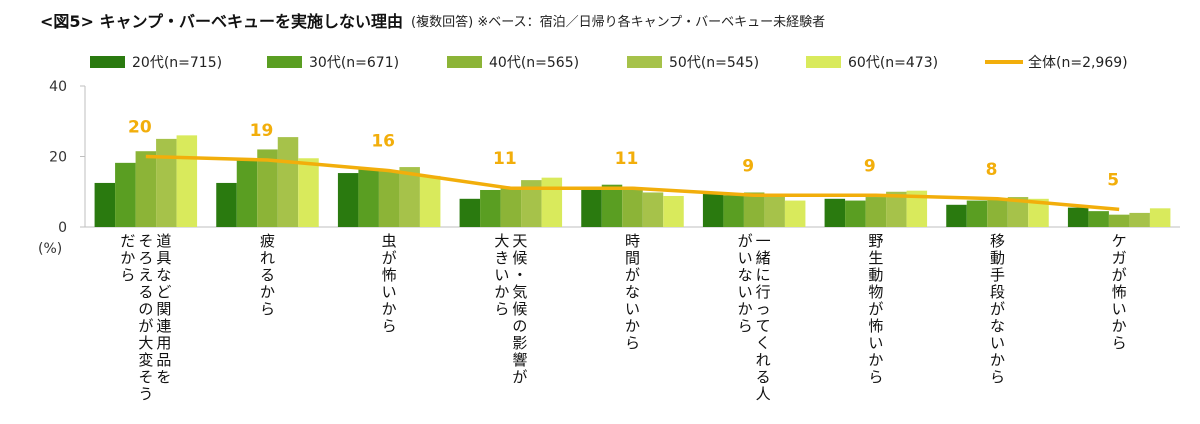 The image size is (1200, 424). I want to click on legend-label: 60代(n=473), so click(893, 63).